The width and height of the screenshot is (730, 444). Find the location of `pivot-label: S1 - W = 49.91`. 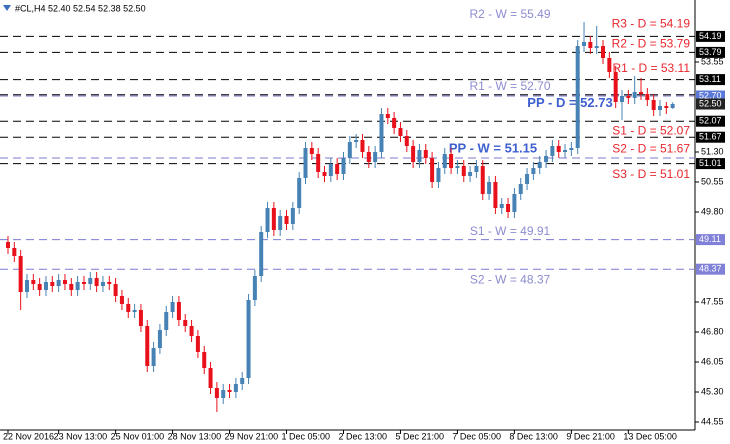

pivot-label: S1 - W = 49.91 is located at coordinates (510, 231).